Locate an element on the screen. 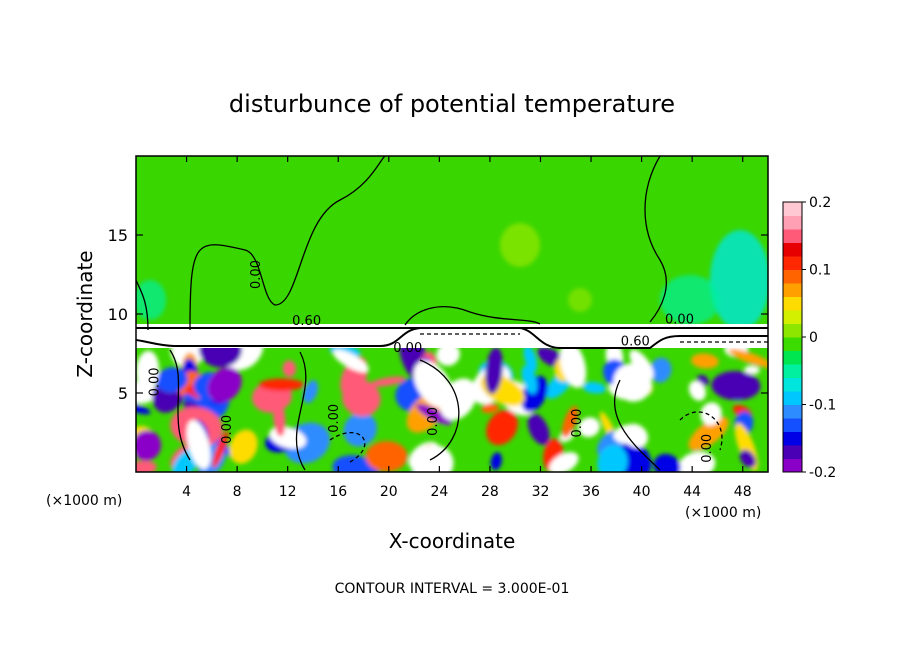  x-unit-label-left: (×1000 m) is located at coordinates (84, 501).